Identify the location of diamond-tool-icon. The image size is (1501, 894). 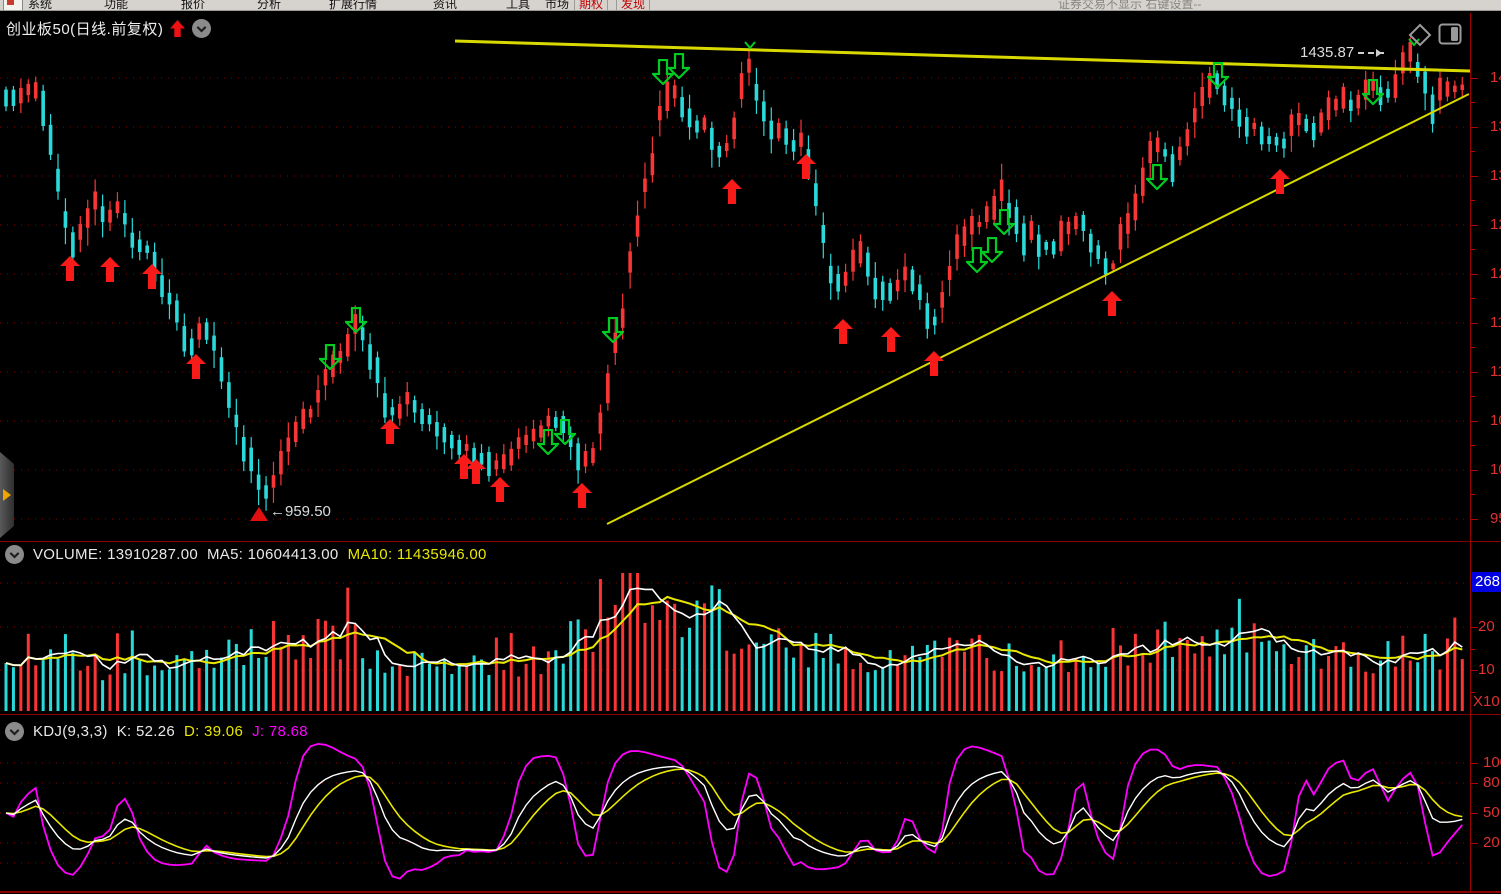
(1420, 35).